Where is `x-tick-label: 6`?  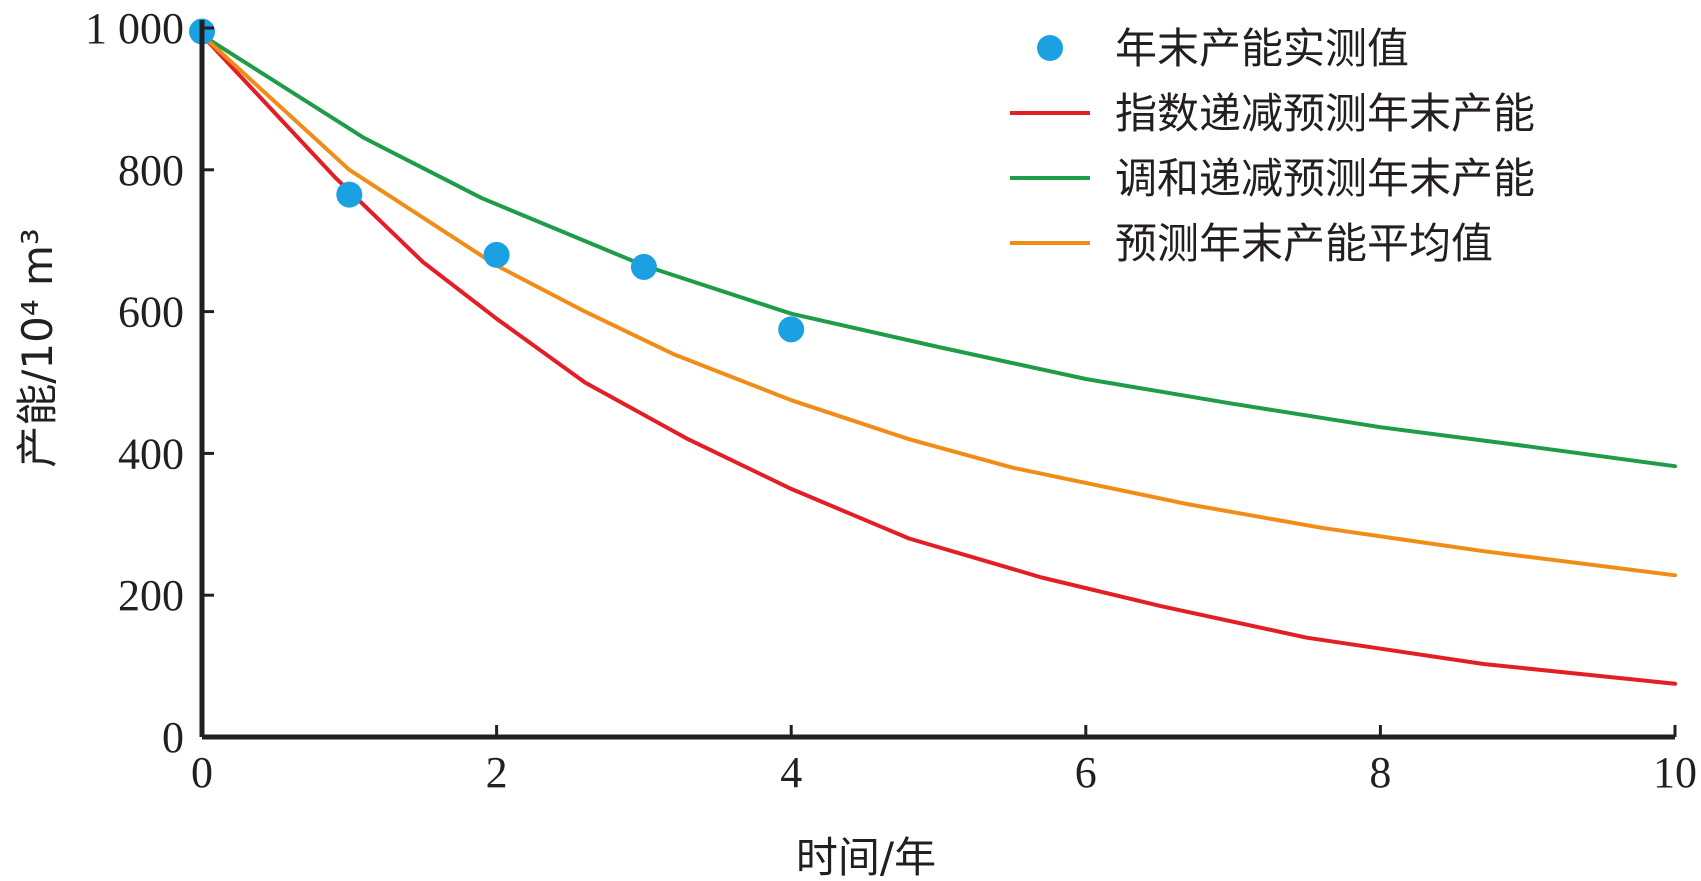
x-tick-label: 6 is located at coordinates (1086, 772).